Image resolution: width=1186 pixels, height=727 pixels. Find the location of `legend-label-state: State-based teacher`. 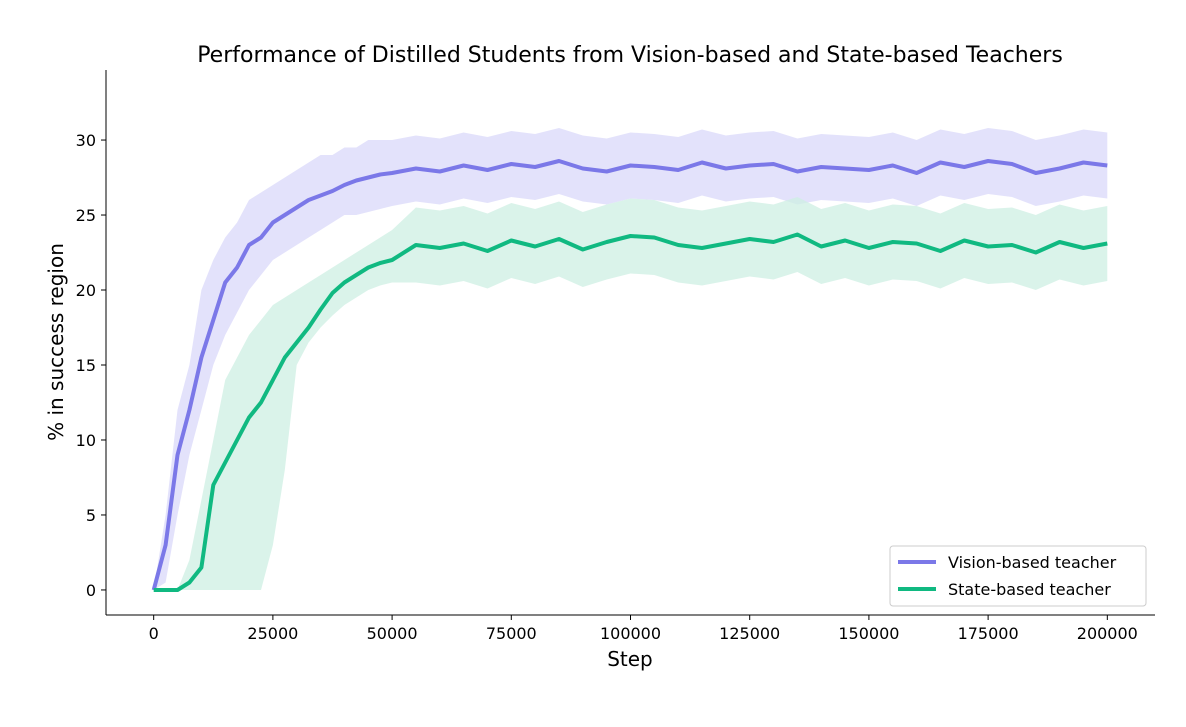

legend-label-state: State-based teacher is located at coordinates (1029, 589).